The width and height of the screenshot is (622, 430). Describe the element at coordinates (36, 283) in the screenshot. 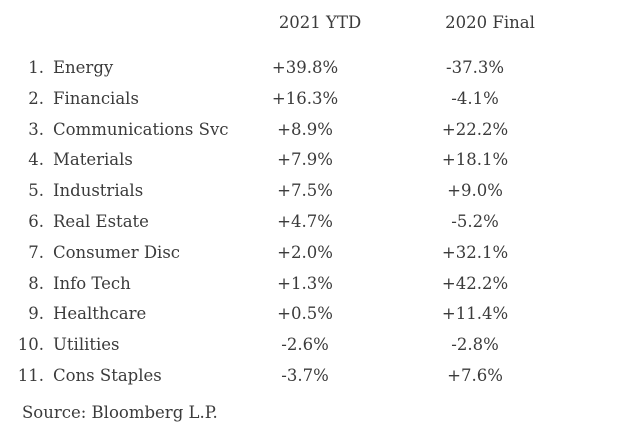

I see `row-rank: 8.` at that location.